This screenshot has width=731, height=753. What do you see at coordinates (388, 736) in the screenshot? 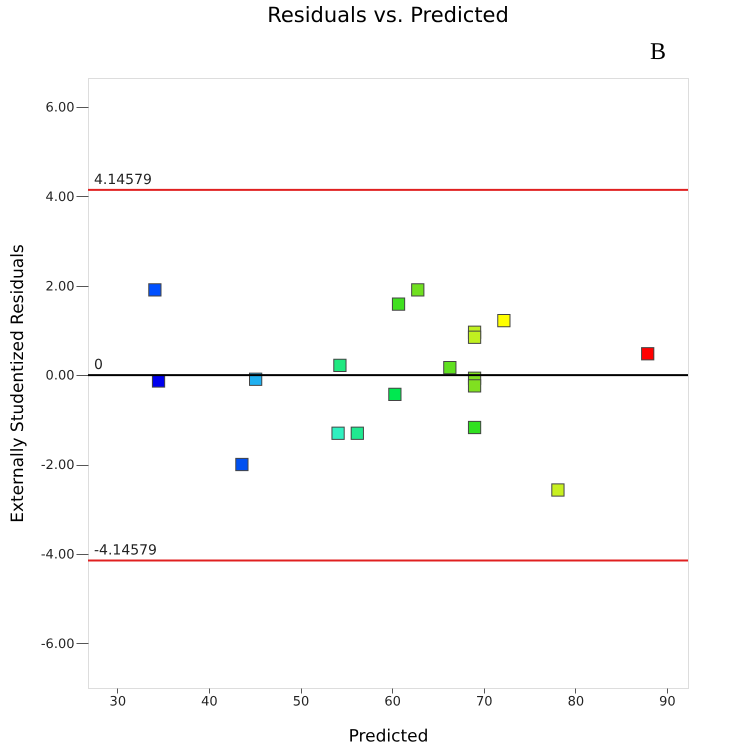
I see `x-axis-title: Predicted` at bounding box center [388, 736].